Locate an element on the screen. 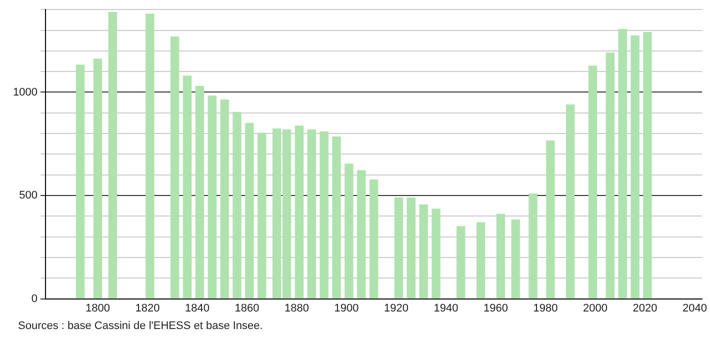  x-tick-label: 1920 is located at coordinates (396, 308).